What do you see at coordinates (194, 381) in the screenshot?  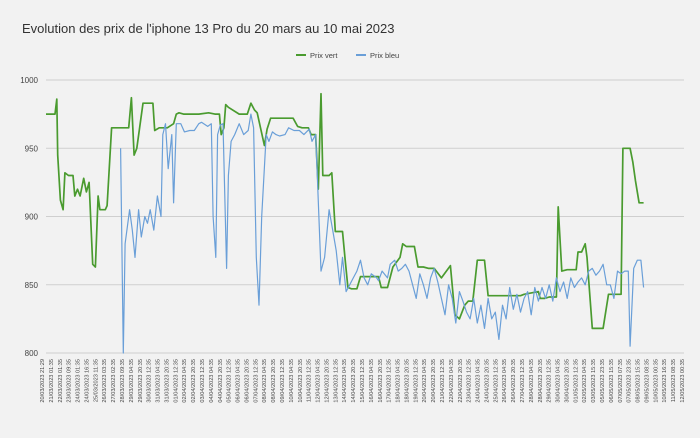 I see `x-tick-label: 02/04/2023 20:35` at bounding box center [194, 381].